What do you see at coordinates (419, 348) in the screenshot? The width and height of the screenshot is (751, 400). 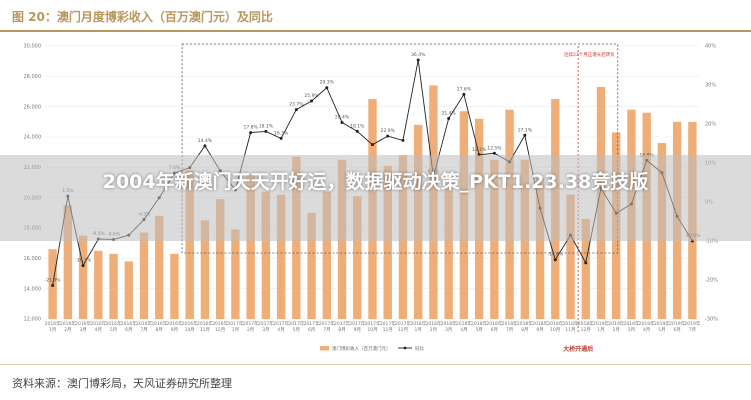 I see `legend-line-label: 同比` at bounding box center [419, 348].